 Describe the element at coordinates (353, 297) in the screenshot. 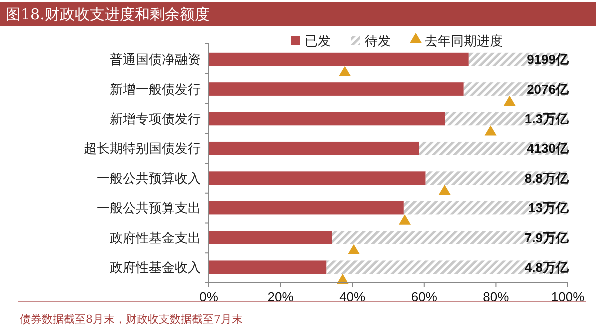

I see `x-tick-label: 40%` at that location.